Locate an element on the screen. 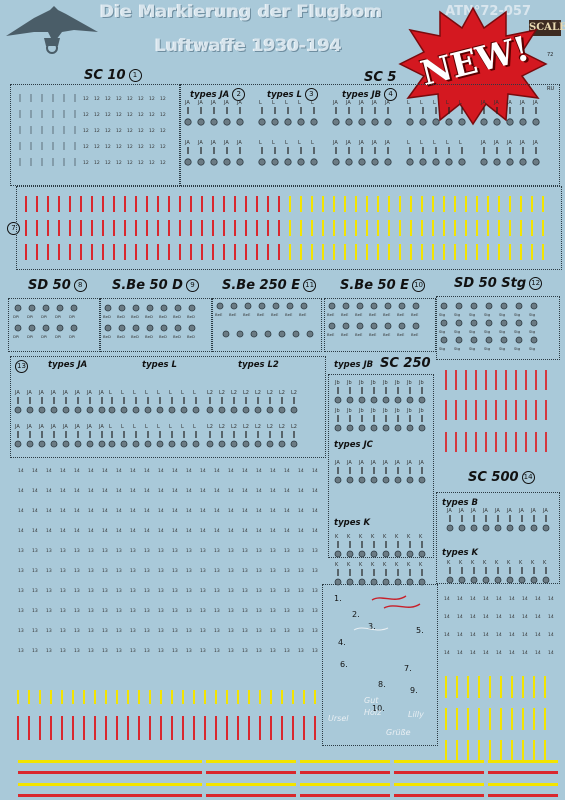 The width and height of the screenshot is (565, 800). sc250-jb-roundel is located at coordinates (338, 428).